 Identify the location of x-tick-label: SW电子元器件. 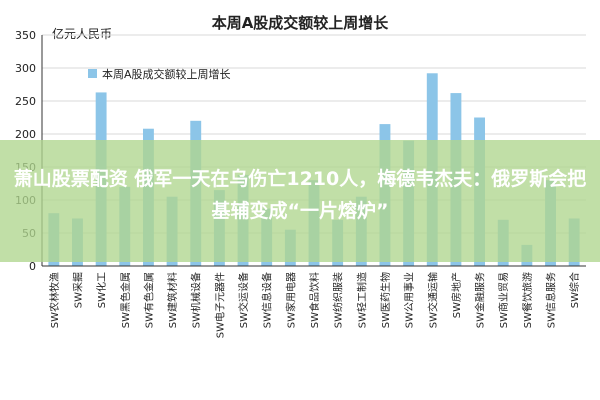
(219, 305).